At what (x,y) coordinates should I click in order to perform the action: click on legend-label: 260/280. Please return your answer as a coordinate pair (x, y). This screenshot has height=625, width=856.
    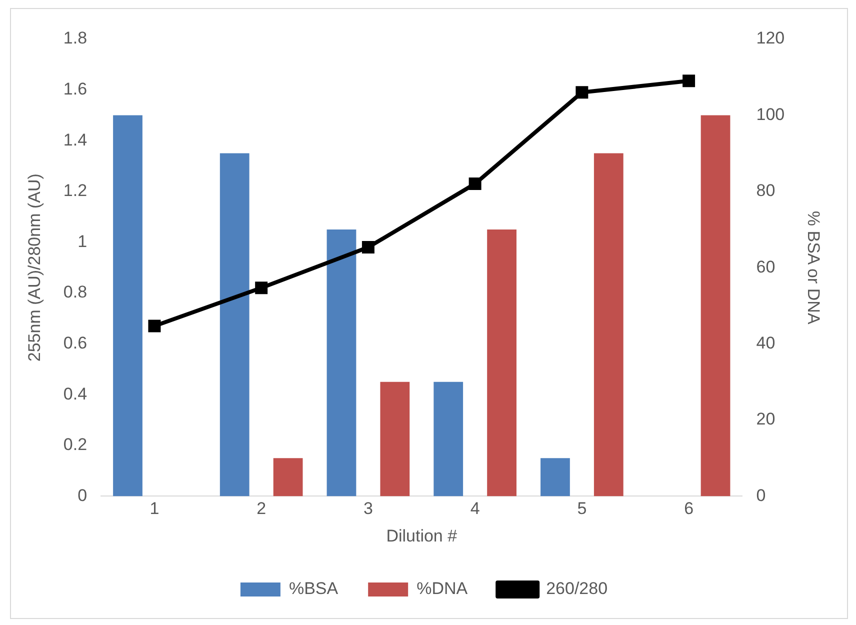
    Looking at the image, I should click on (577, 588).